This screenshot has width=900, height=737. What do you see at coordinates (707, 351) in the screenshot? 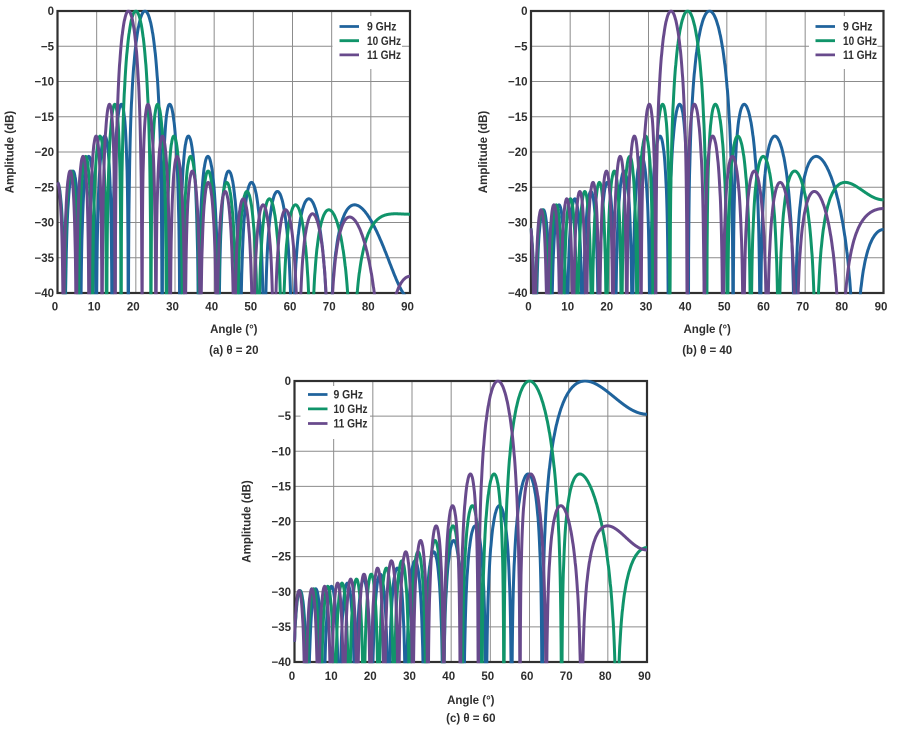
I see `svg-text: (b) θ = 40` at bounding box center [707, 351].